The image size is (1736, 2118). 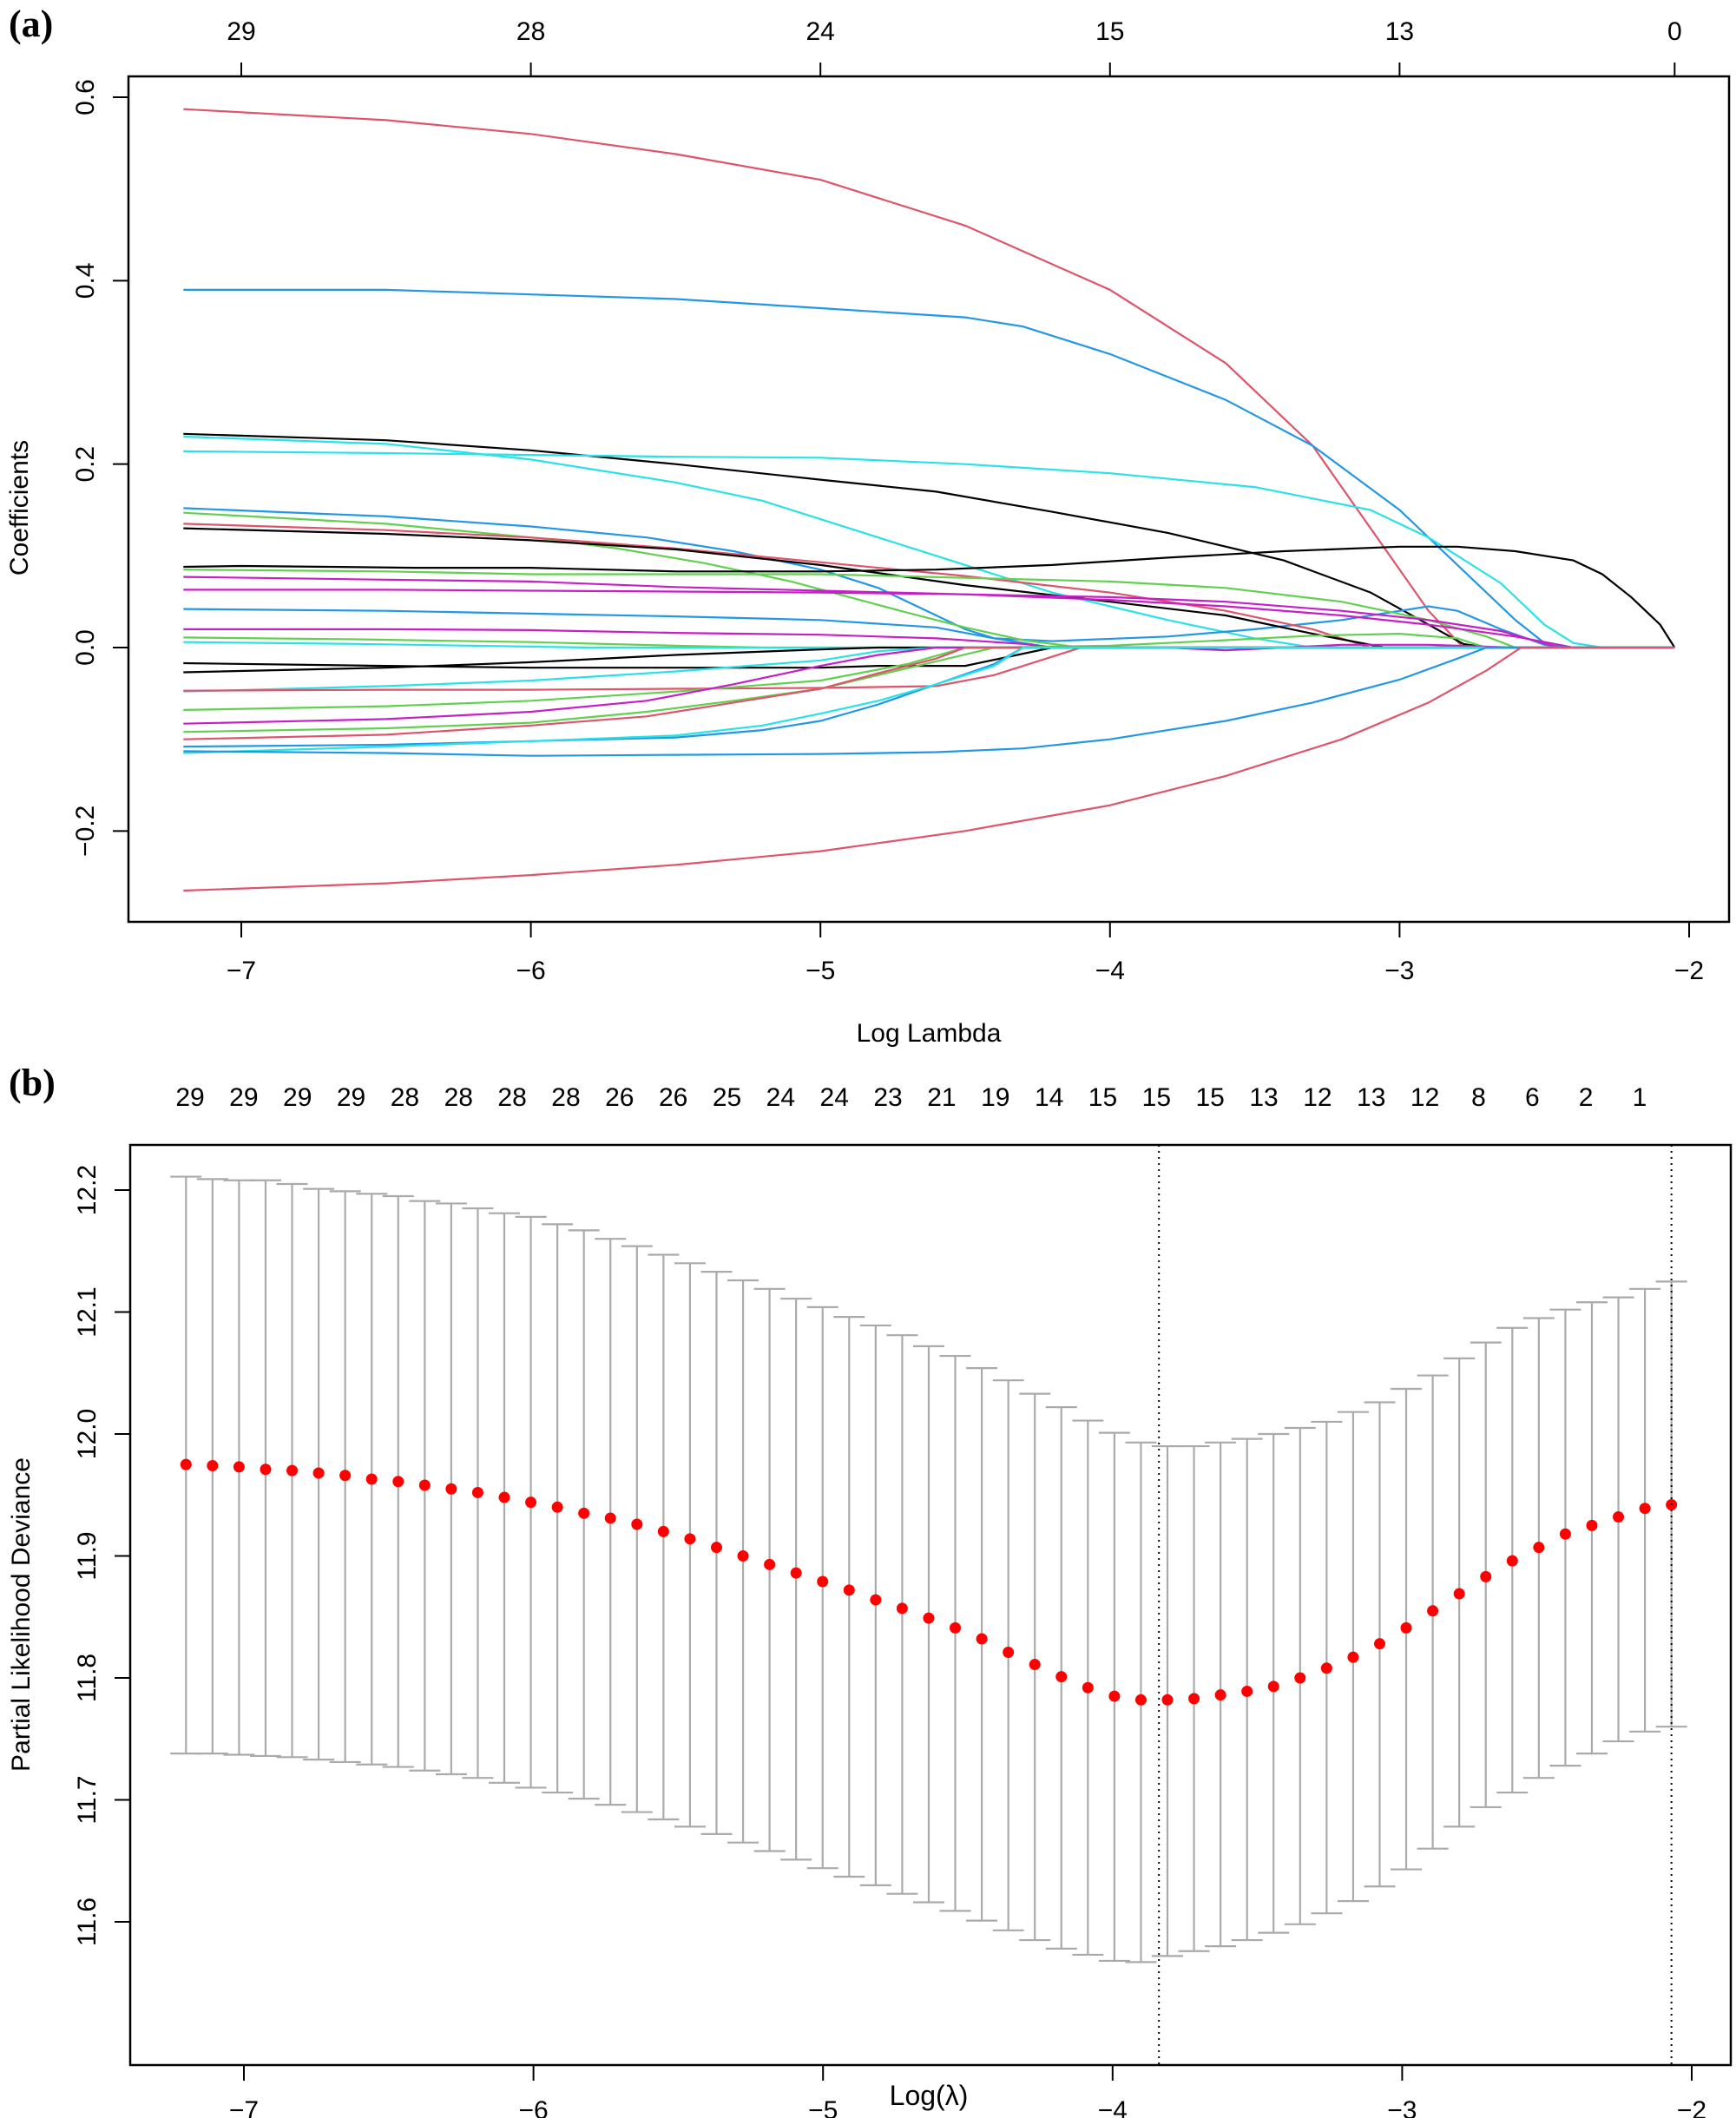 What do you see at coordinates (87, 1190) in the screenshot?
I see `y-tick-label: 12.2` at bounding box center [87, 1190].